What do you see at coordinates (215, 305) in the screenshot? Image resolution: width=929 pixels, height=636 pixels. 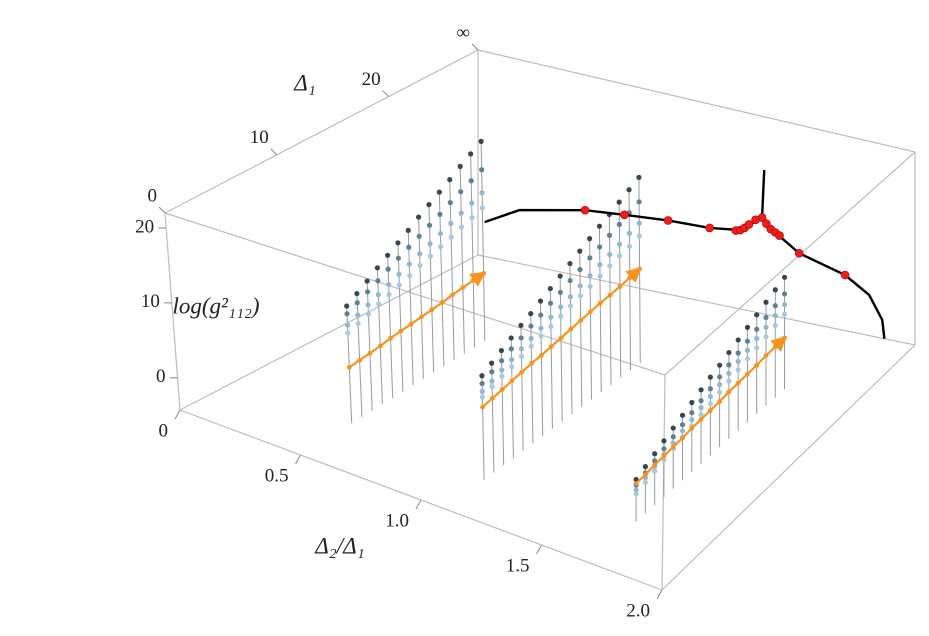 I see `z-axis-label: log(g²₁₁₂)` at bounding box center [215, 305].